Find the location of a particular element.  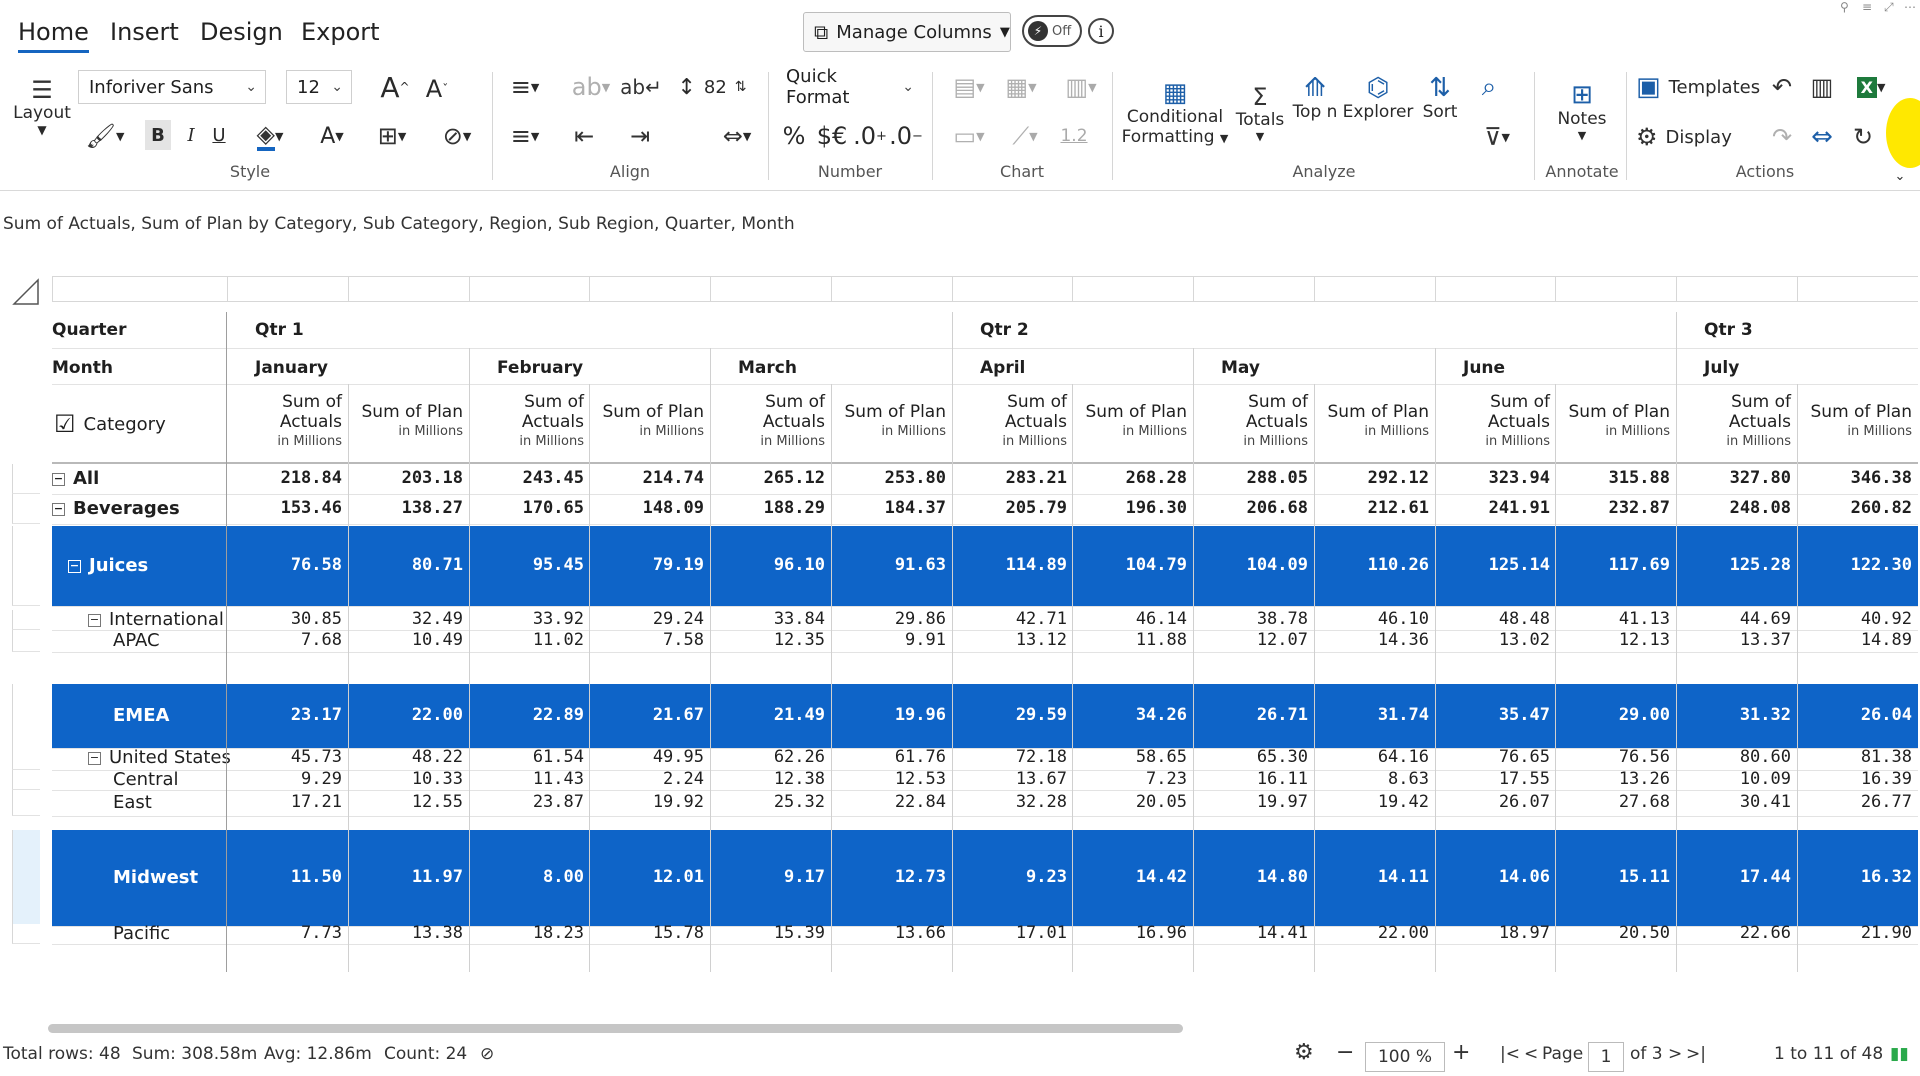

value-cell: 12.35 is located at coordinates (799, 640).